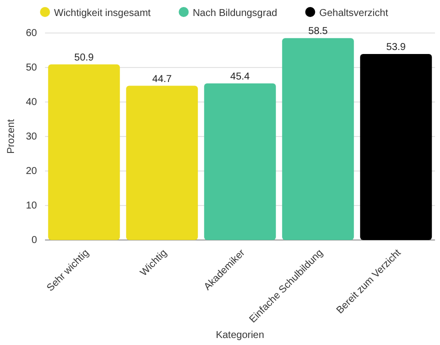  Describe the element at coordinates (240, 76) in the screenshot. I see `data-label: 45.4` at that location.